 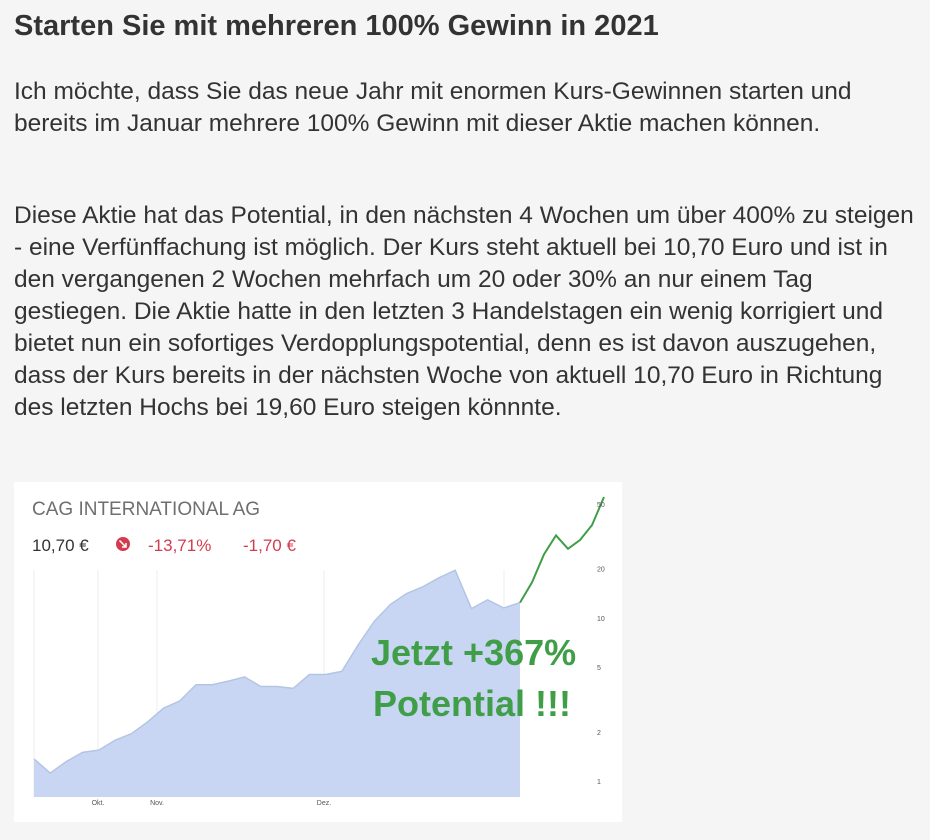 I want to click on price-area, so click(x=277, y=683).